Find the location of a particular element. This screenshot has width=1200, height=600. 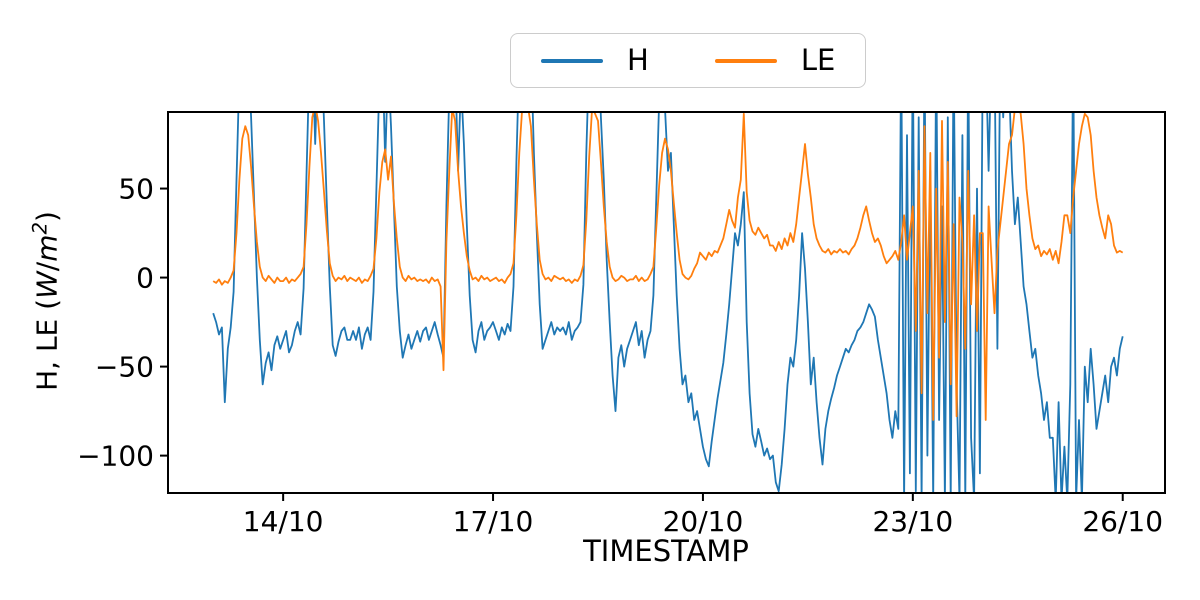

legend: H LE is located at coordinates (688, 60).